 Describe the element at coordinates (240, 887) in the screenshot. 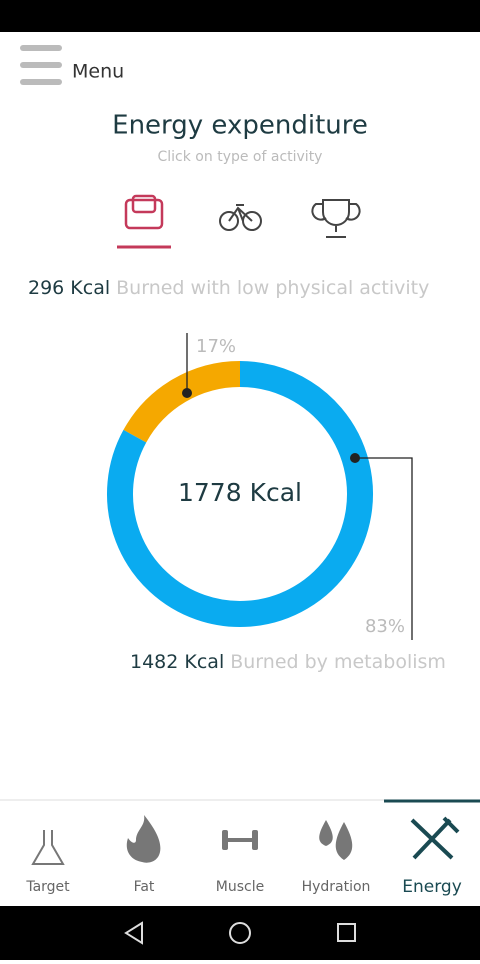

I see `nav-label: Muscle` at that location.